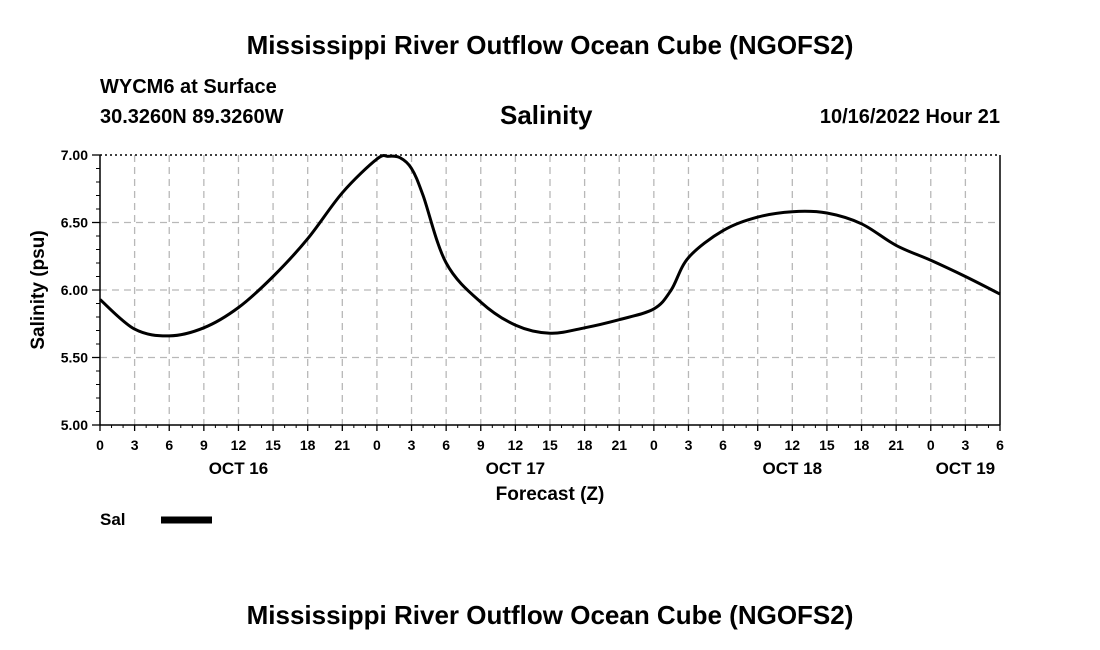  What do you see at coordinates (74, 358) in the screenshot?
I see `y-tick-label: 5.50` at bounding box center [74, 358].